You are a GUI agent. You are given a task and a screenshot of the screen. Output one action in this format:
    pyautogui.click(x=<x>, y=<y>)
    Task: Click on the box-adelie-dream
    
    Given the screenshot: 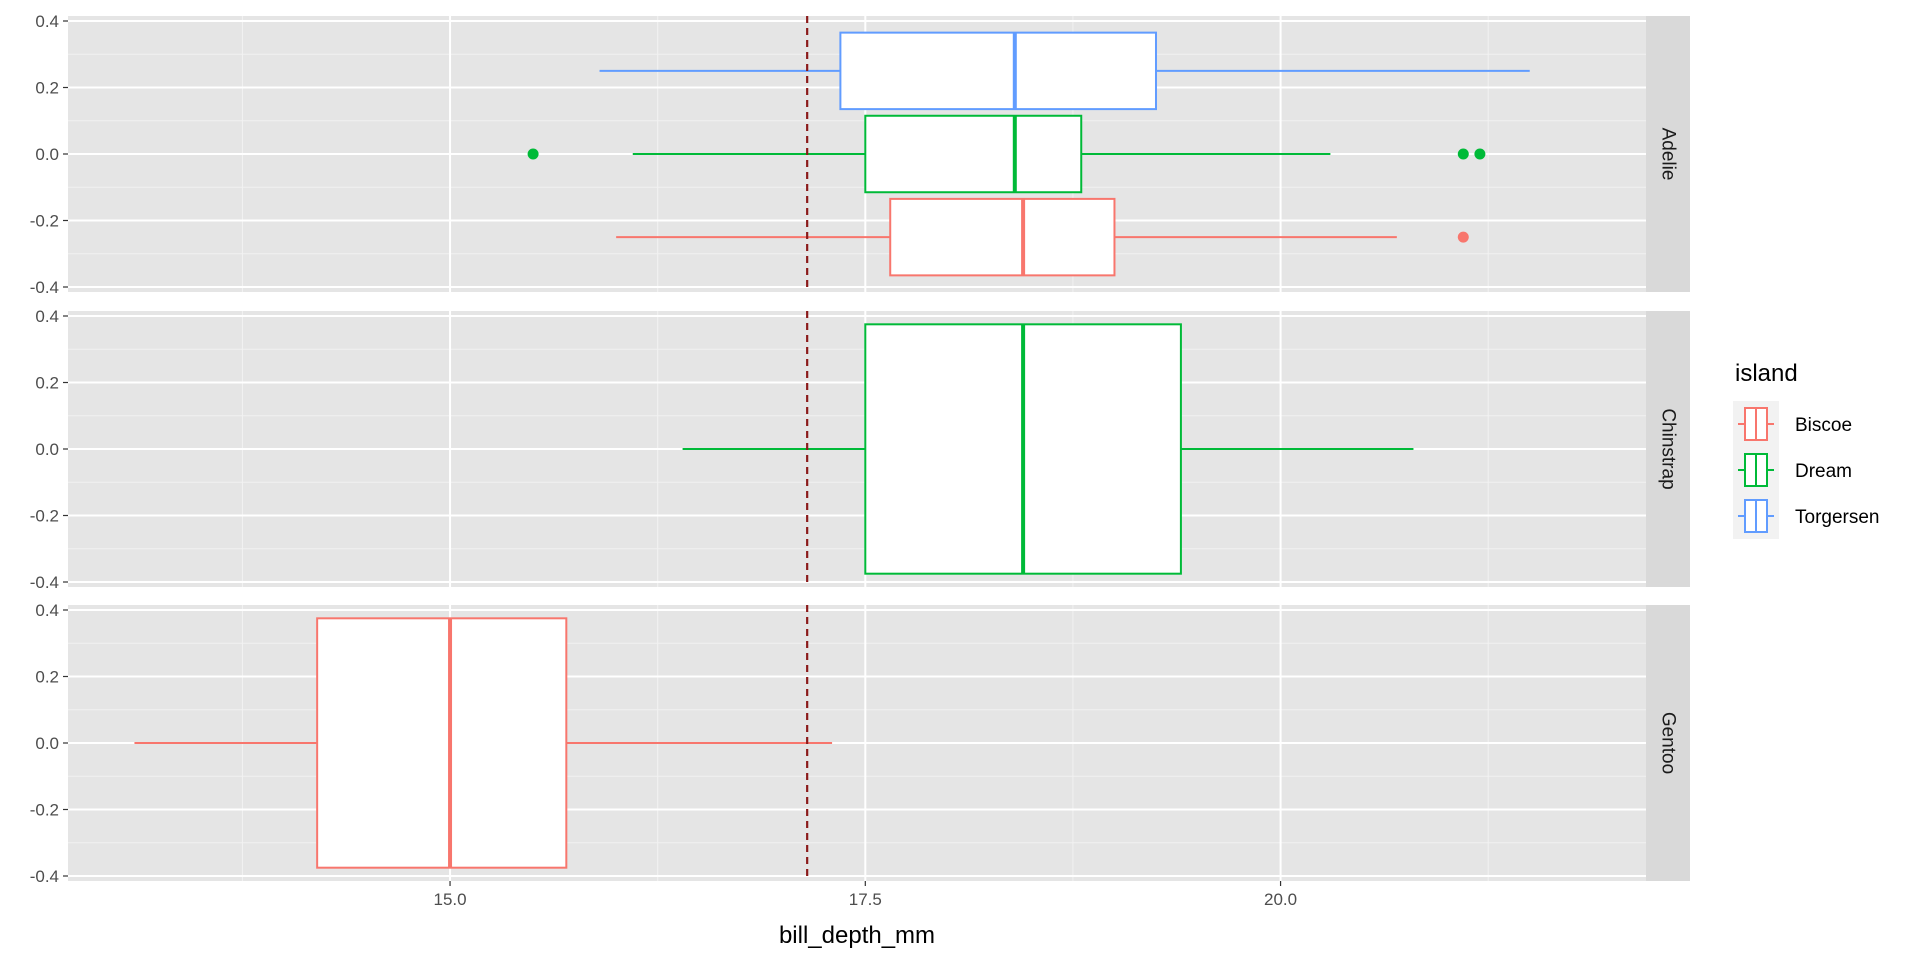 What is the action you would take?
    pyautogui.click(x=1006, y=154)
    